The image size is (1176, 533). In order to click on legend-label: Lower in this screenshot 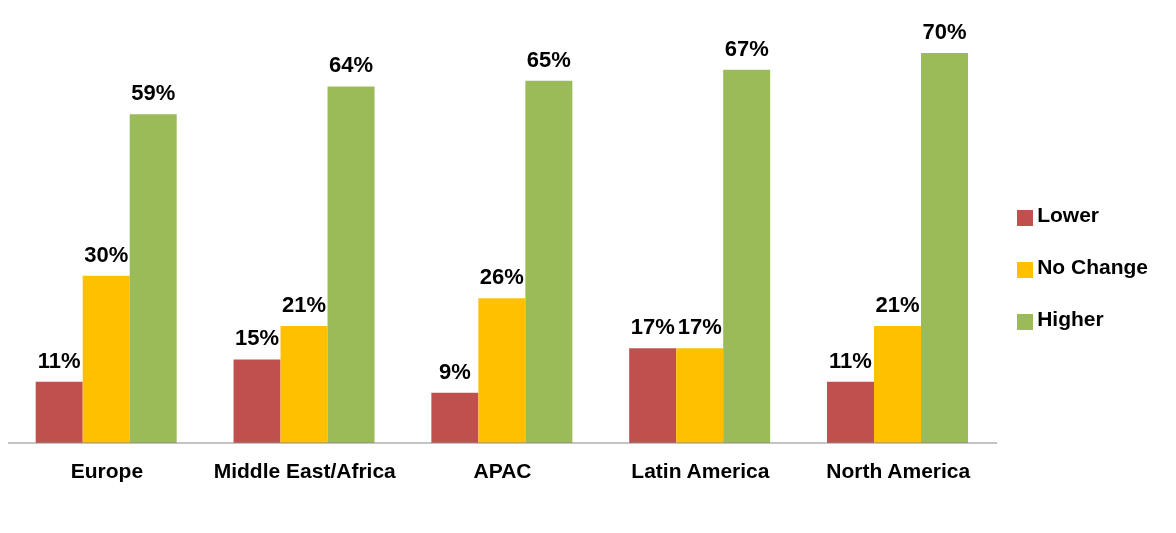, I will do `click(1068, 214)`.